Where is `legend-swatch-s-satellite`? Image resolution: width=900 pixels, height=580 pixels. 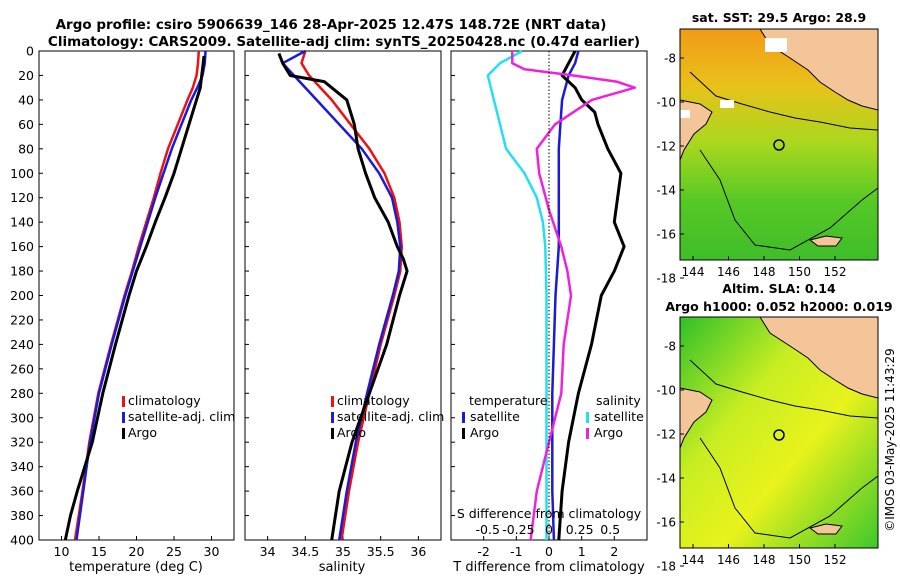
legend-swatch-s-satellite is located at coordinates (587, 417).